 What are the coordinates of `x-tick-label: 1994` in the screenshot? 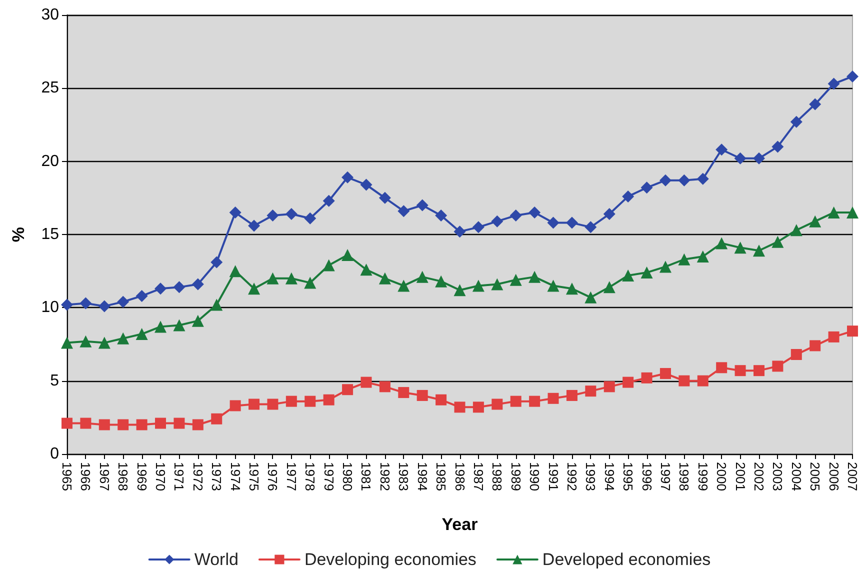 It's located at (609, 476).